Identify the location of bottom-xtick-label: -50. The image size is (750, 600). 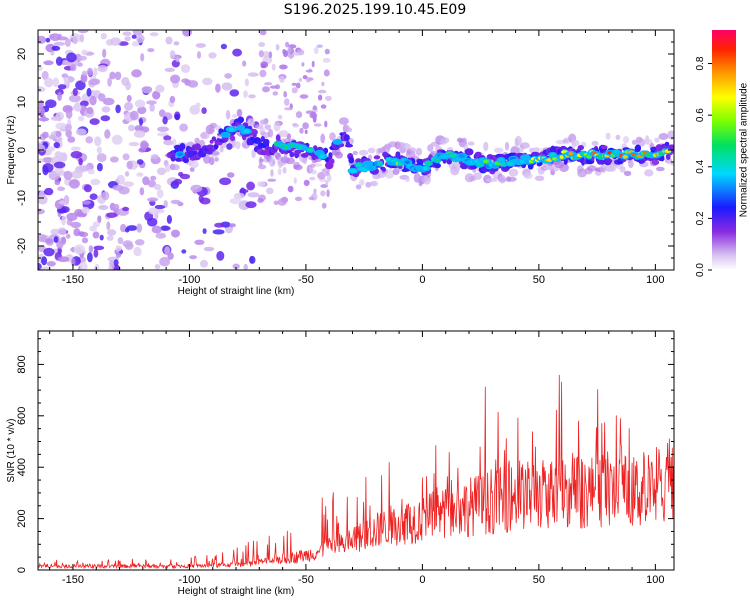
(306, 580).